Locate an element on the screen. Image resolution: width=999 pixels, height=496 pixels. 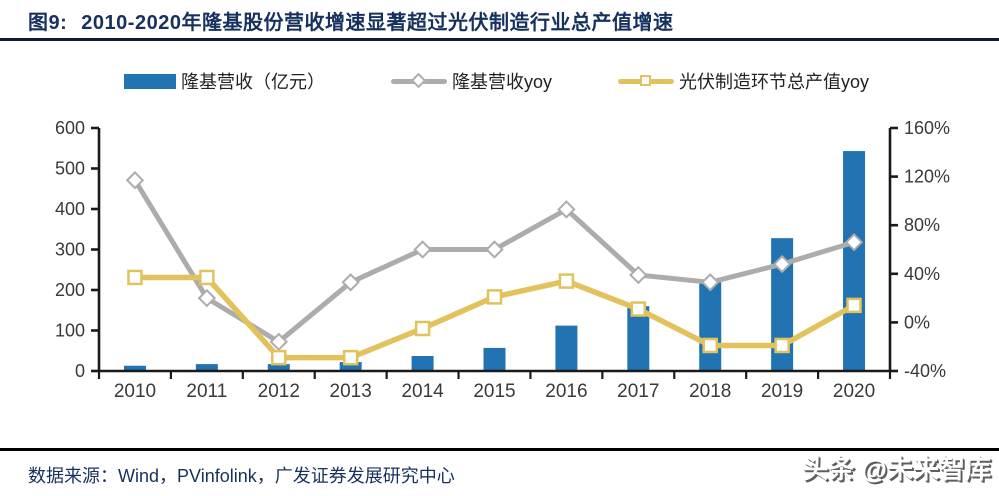
left-axis-tick: 100 is located at coordinates (70, 331).